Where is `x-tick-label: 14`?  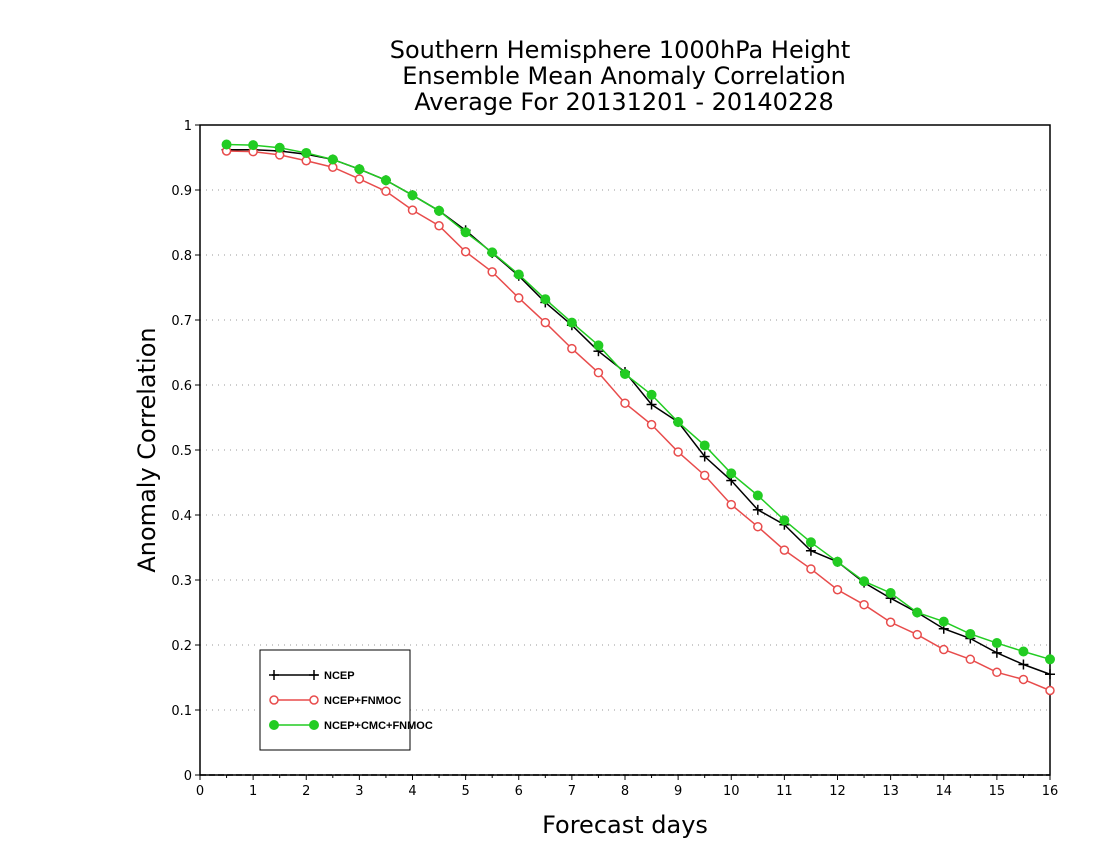 x-tick-label: 14 is located at coordinates (943, 791).